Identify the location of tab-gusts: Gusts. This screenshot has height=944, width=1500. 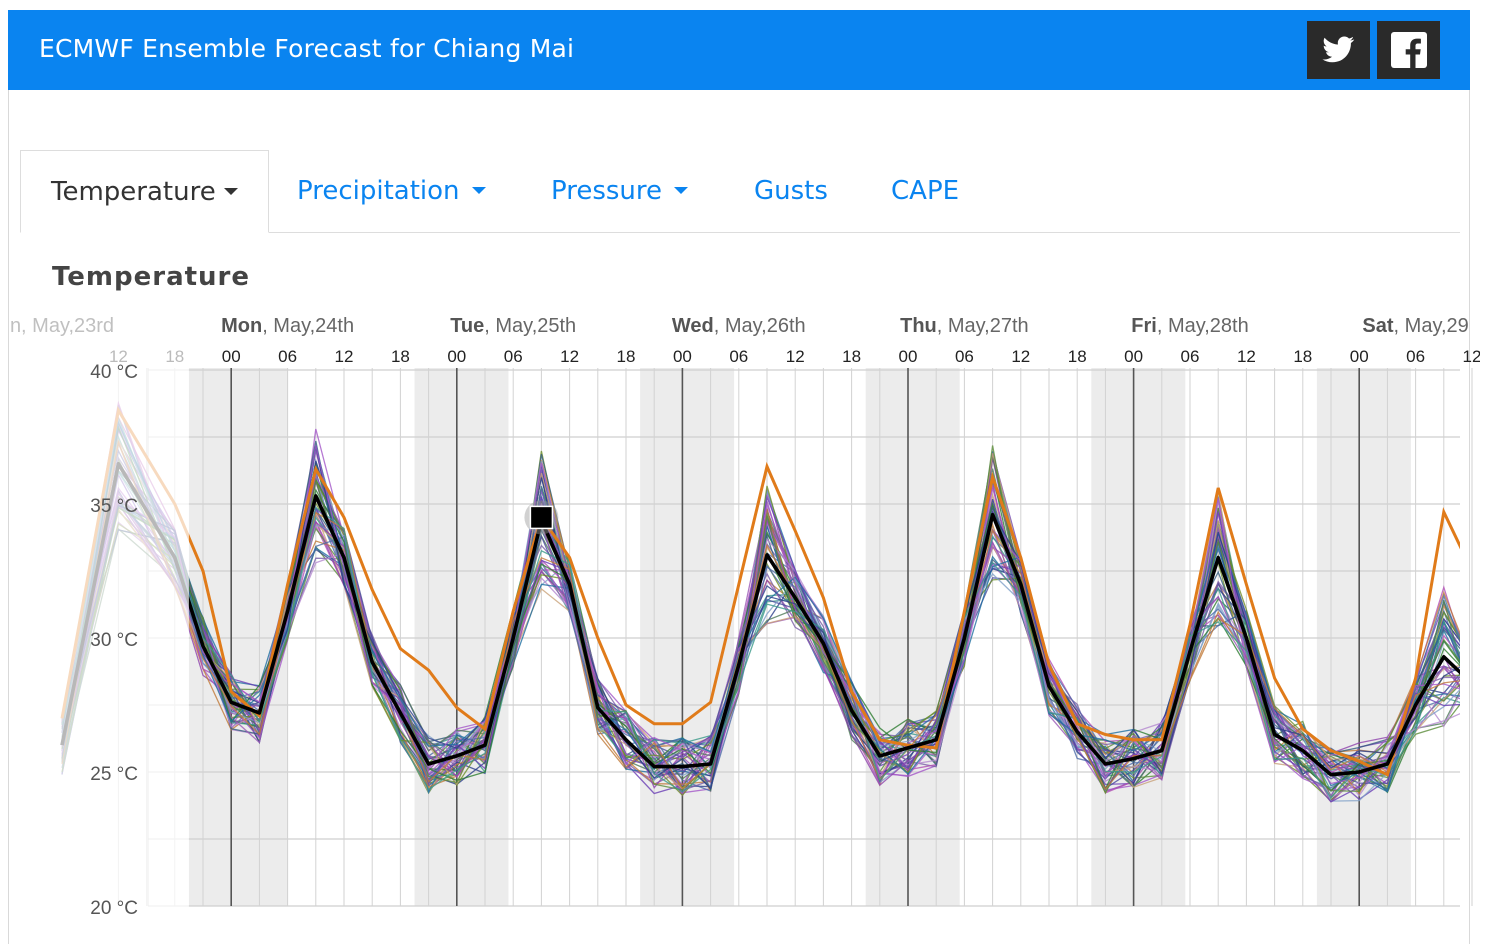
(791, 191).